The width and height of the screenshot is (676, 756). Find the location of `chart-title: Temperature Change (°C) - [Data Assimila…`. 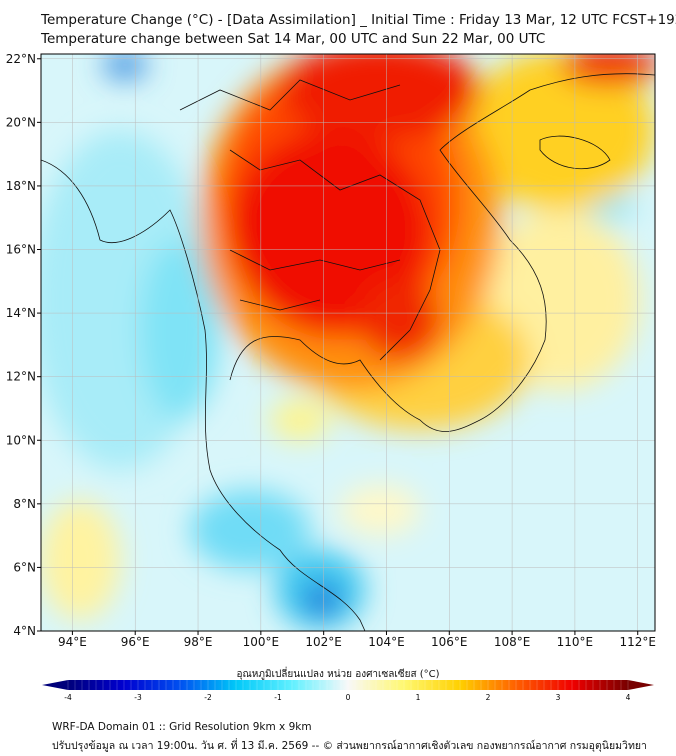

chart-title: Temperature Change (°C) - [Data Assimila… is located at coordinates (358, 20).